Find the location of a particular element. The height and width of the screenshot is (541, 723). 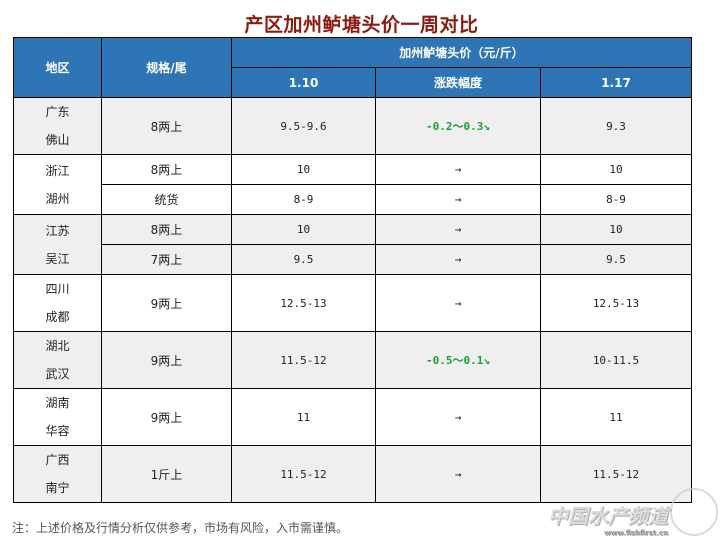

change-cell: -0.2～0.3↘ is located at coordinates (458, 126).